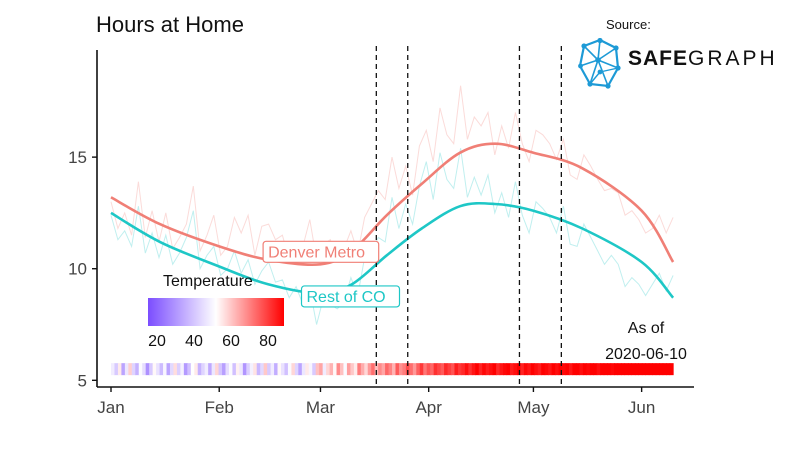 The width and height of the screenshot is (800, 450). I want to click on series-label-box, so click(321, 251).